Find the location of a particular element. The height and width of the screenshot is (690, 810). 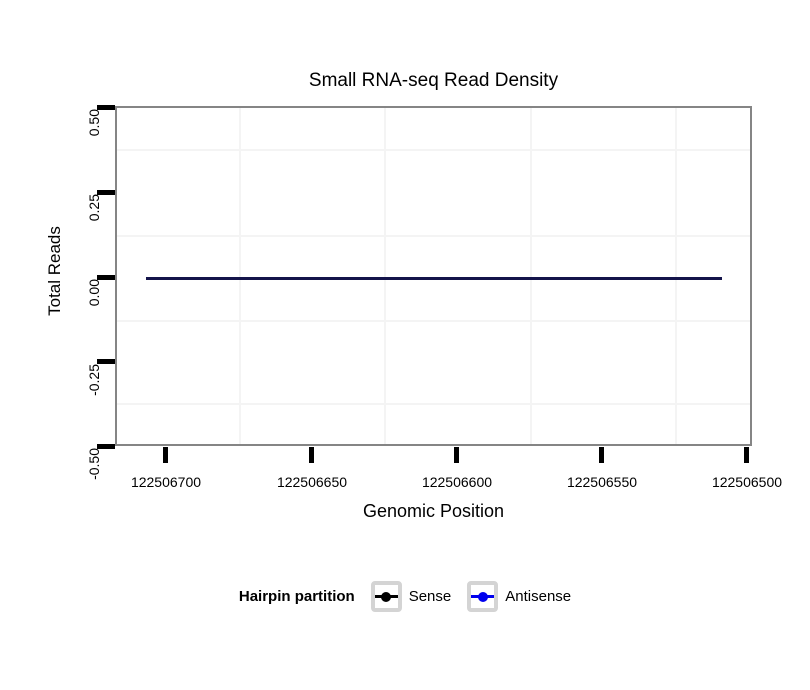

legend-entry-sense: Sense is located at coordinates (411, 596).